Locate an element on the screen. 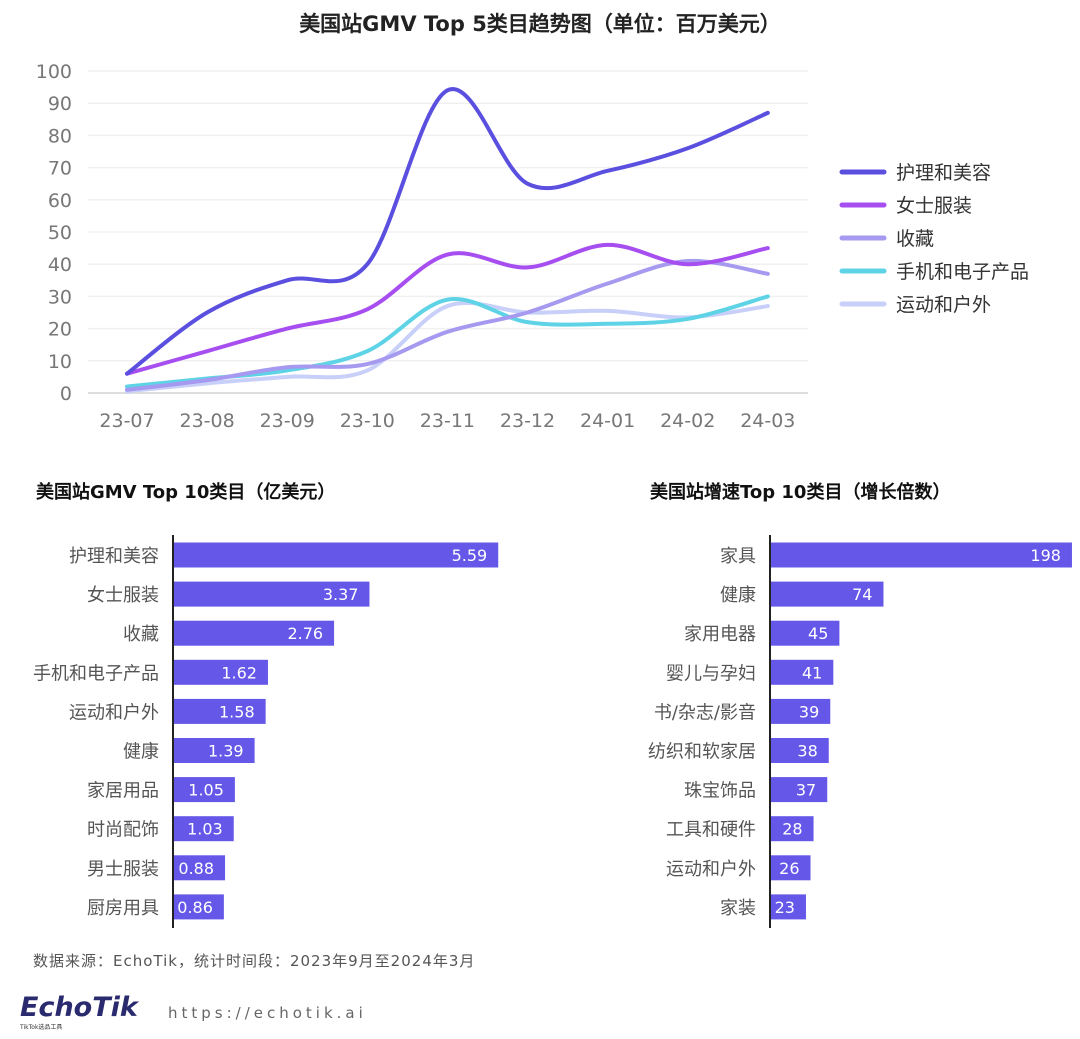 Image resolution: width=1080 pixels, height=1039 pixels. y-tick-label: 90 is located at coordinates (60, 104).